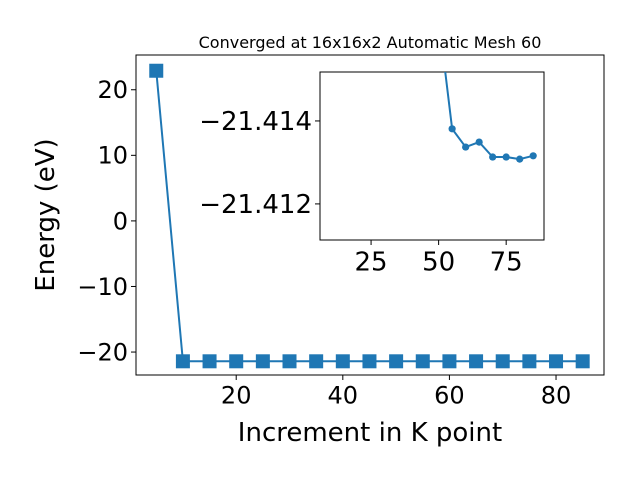 Image resolution: width=640 pixels, height=480 pixels. What do you see at coordinates (46, 214) in the screenshot?
I see `y-axis-label: Energy (eV)` at bounding box center [46, 214].